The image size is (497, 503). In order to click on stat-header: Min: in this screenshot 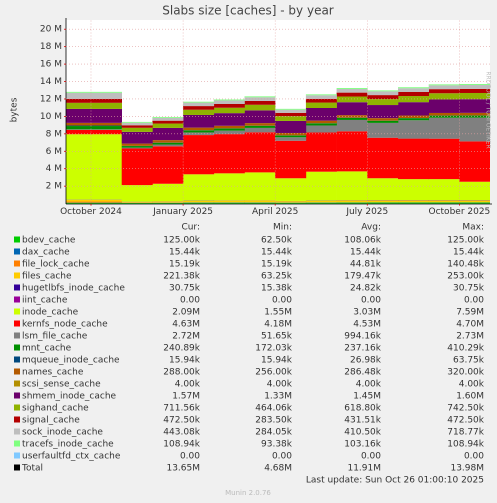, I will do `click(282, 228)`.